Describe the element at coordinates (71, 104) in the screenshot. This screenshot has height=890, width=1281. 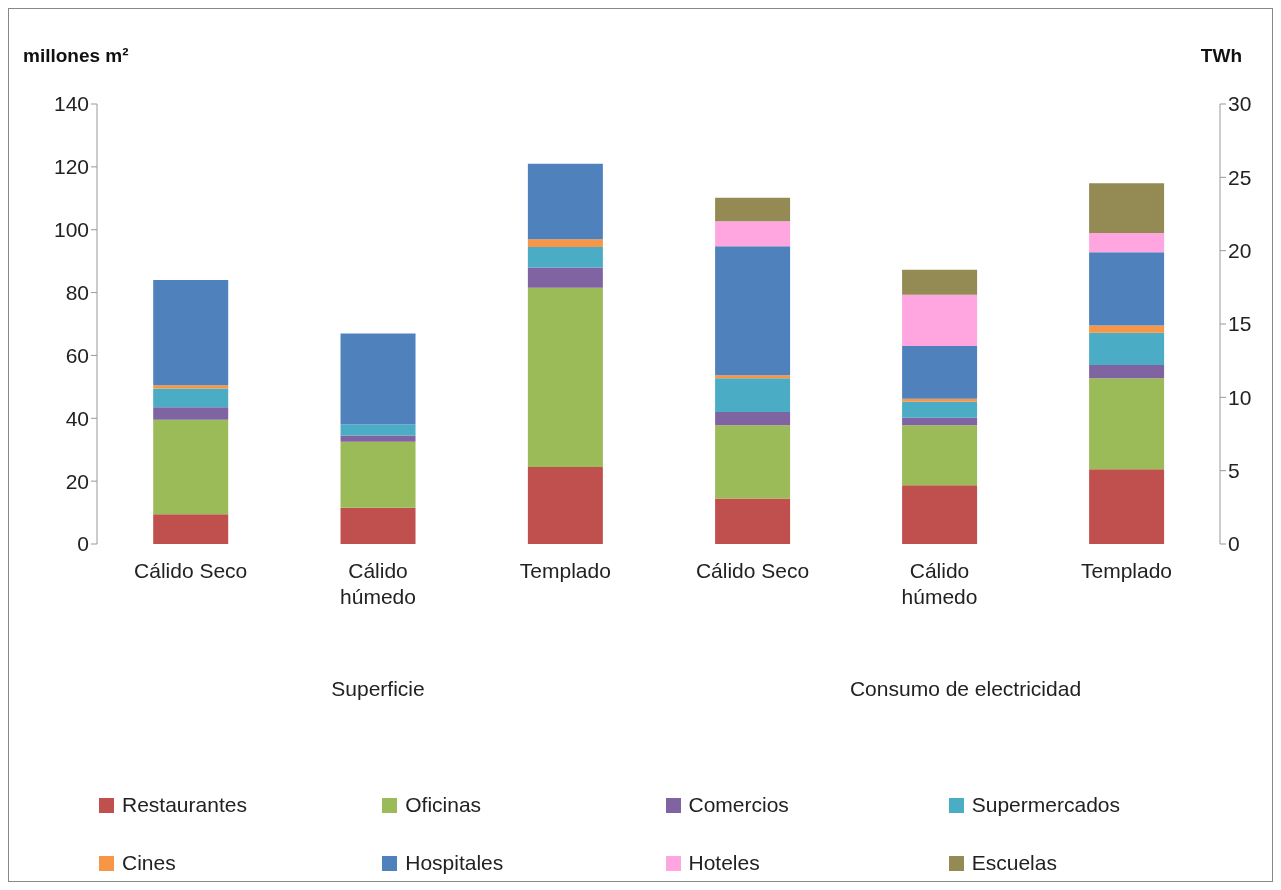
I see `y-tick-label: 140` at that location.